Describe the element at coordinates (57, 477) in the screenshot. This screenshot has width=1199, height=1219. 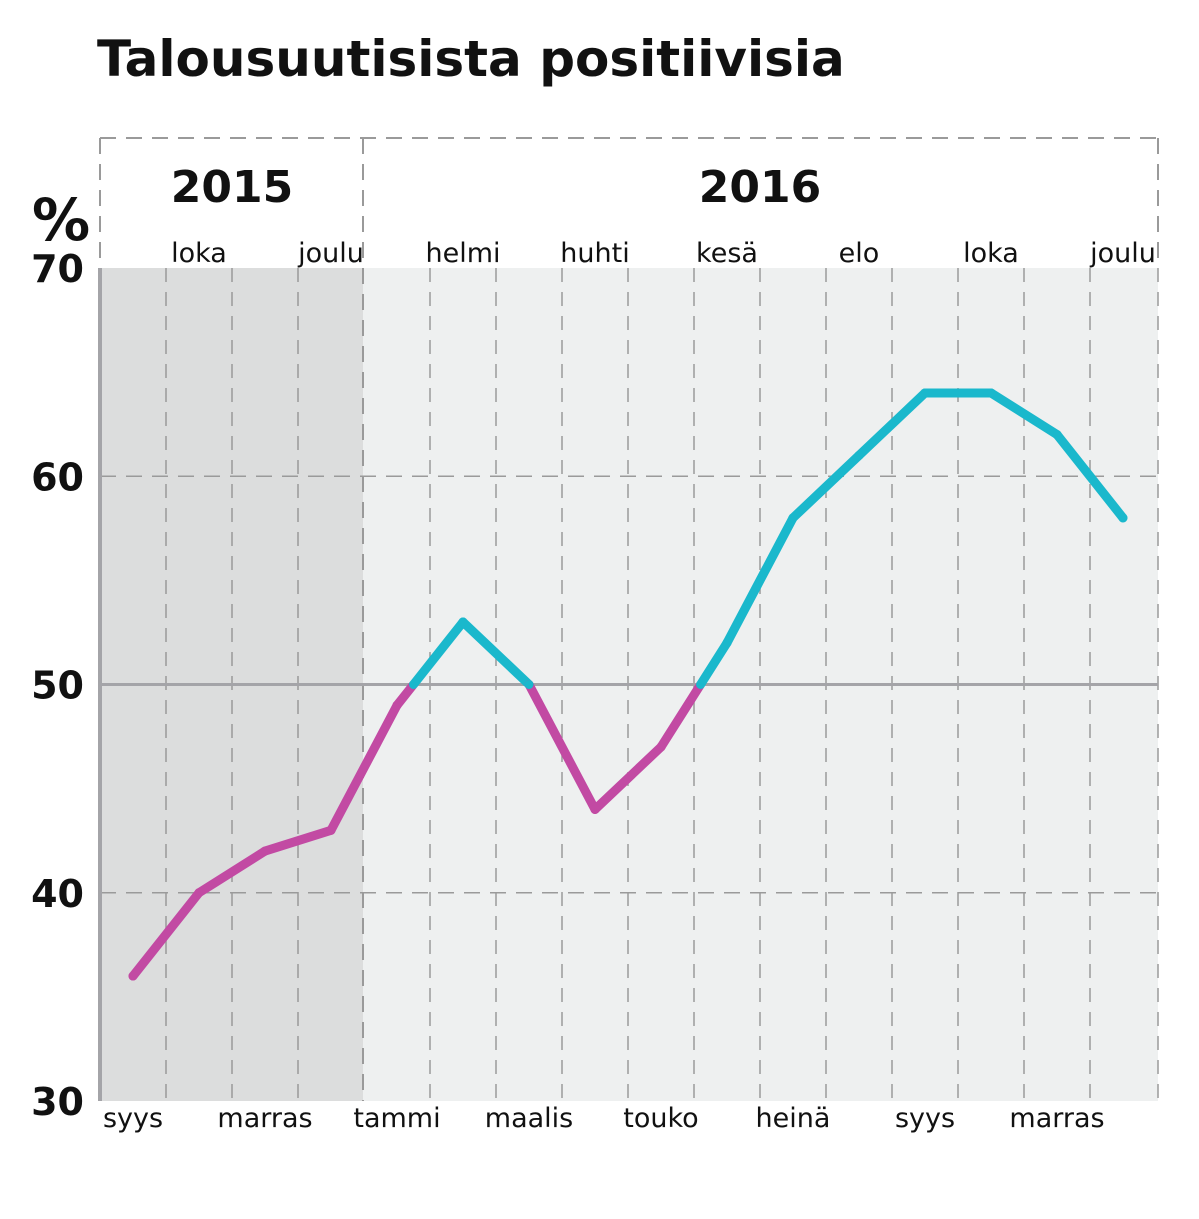
I see `y-tick-label: 60` at that location.